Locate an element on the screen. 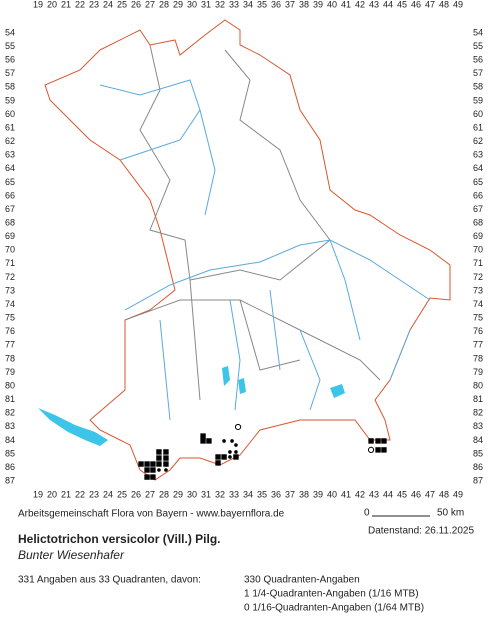  column-label: 20 is located at coordinates (52, 494).